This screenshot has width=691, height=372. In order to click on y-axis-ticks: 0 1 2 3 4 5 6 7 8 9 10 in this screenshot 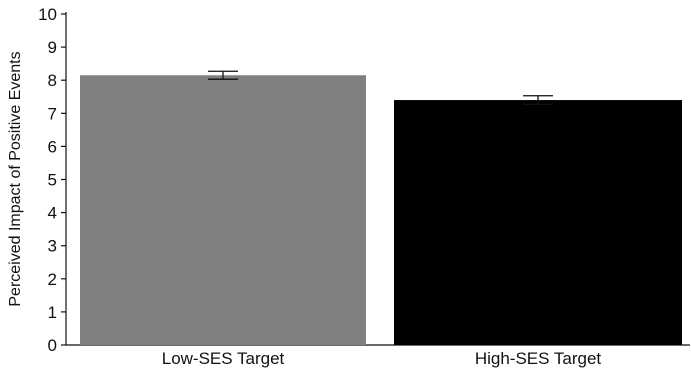, I will do `click(52, 180)`.